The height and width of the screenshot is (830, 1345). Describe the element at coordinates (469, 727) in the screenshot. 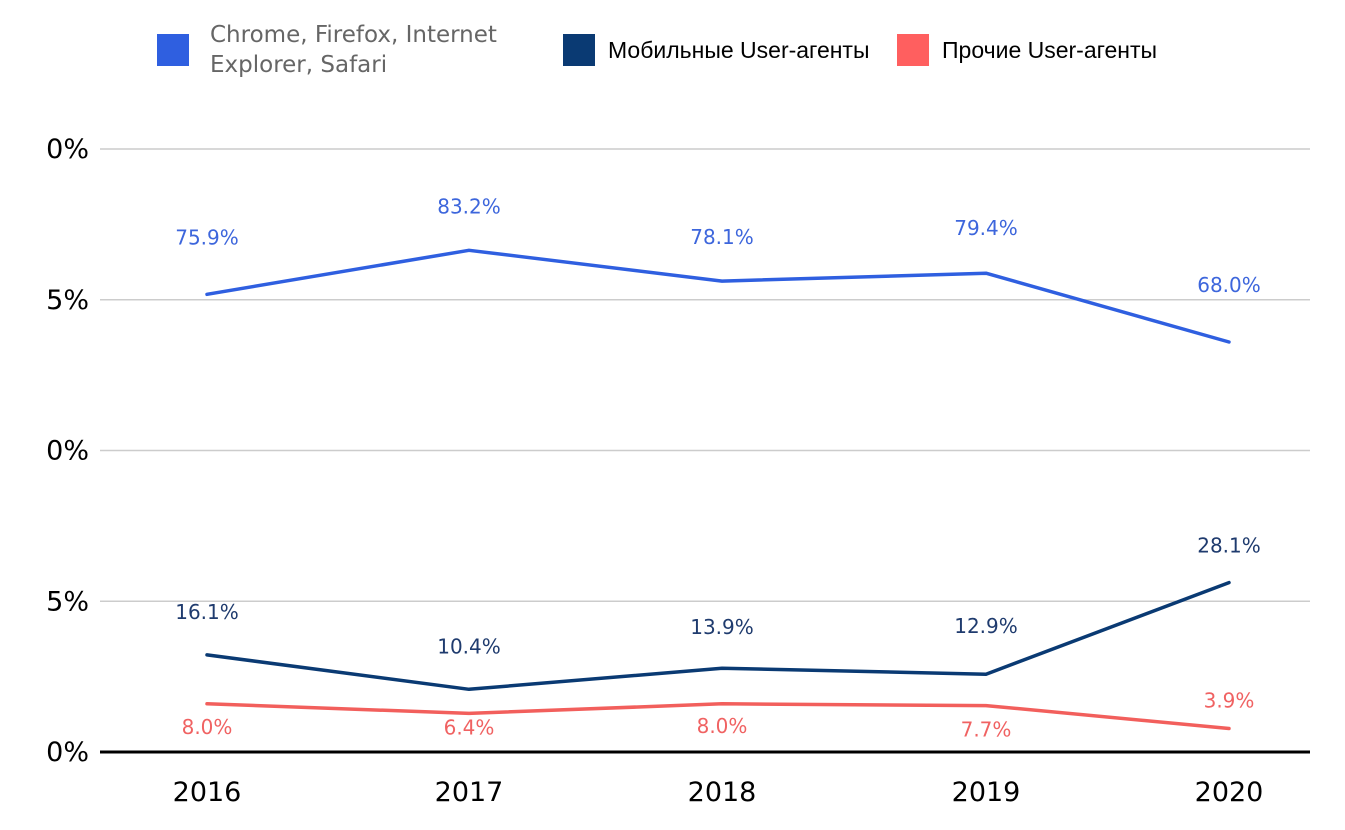

I see `data-label: 6.4%` at that location.